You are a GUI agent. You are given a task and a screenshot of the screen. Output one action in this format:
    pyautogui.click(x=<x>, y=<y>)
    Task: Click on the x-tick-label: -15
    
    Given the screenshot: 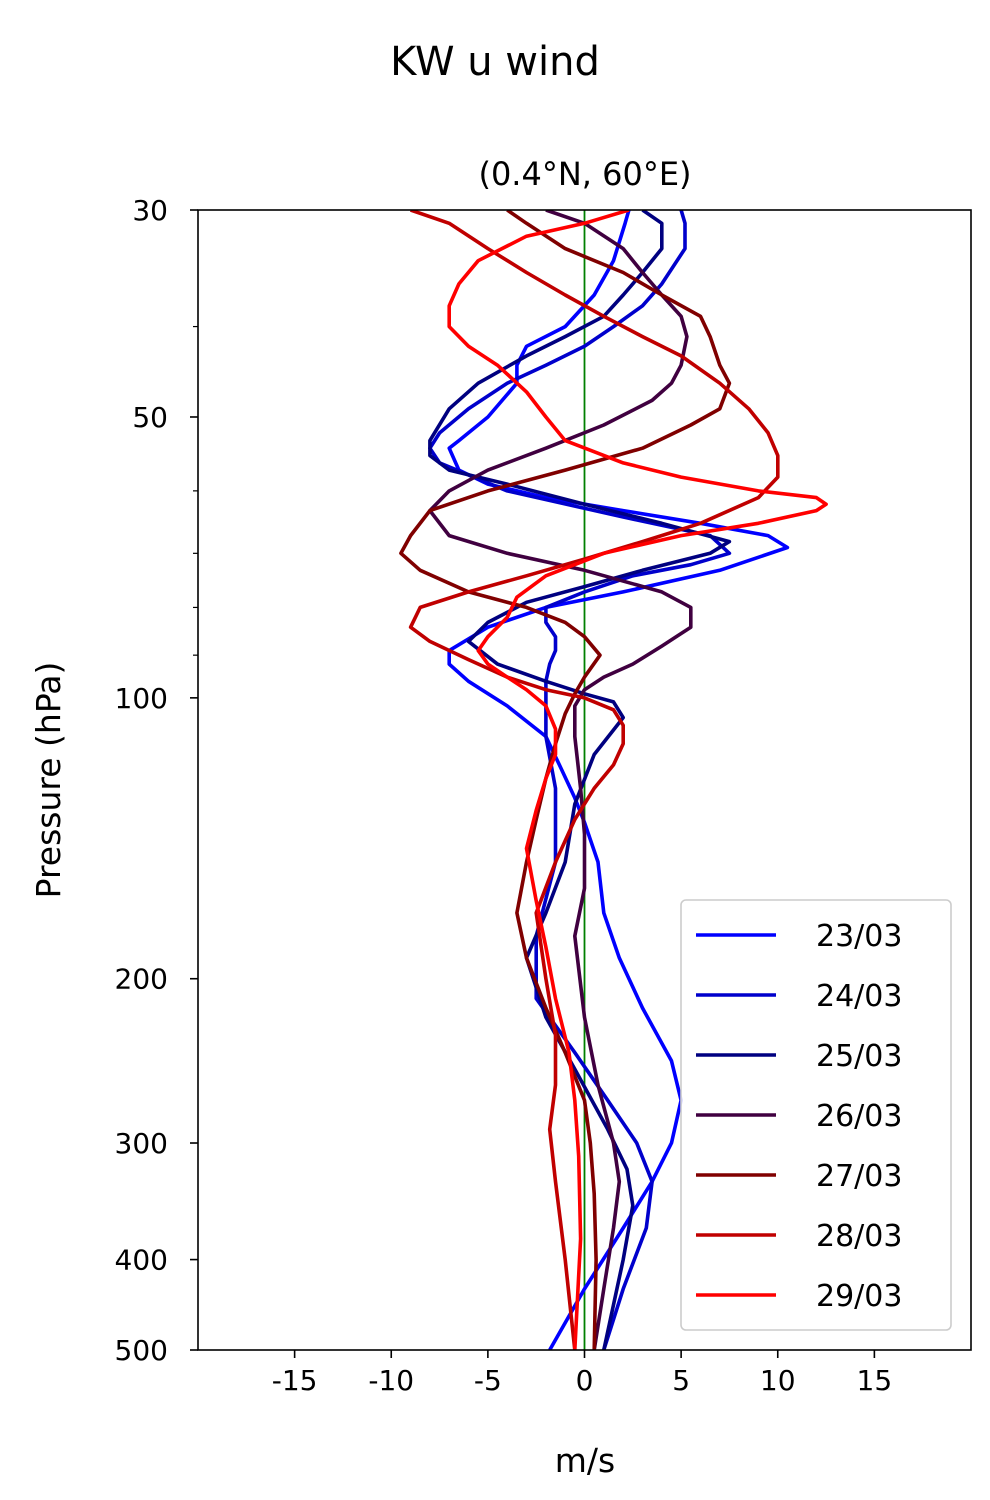 What is the action you would take?
    pyautogui.click(x=295, y=1380)
    